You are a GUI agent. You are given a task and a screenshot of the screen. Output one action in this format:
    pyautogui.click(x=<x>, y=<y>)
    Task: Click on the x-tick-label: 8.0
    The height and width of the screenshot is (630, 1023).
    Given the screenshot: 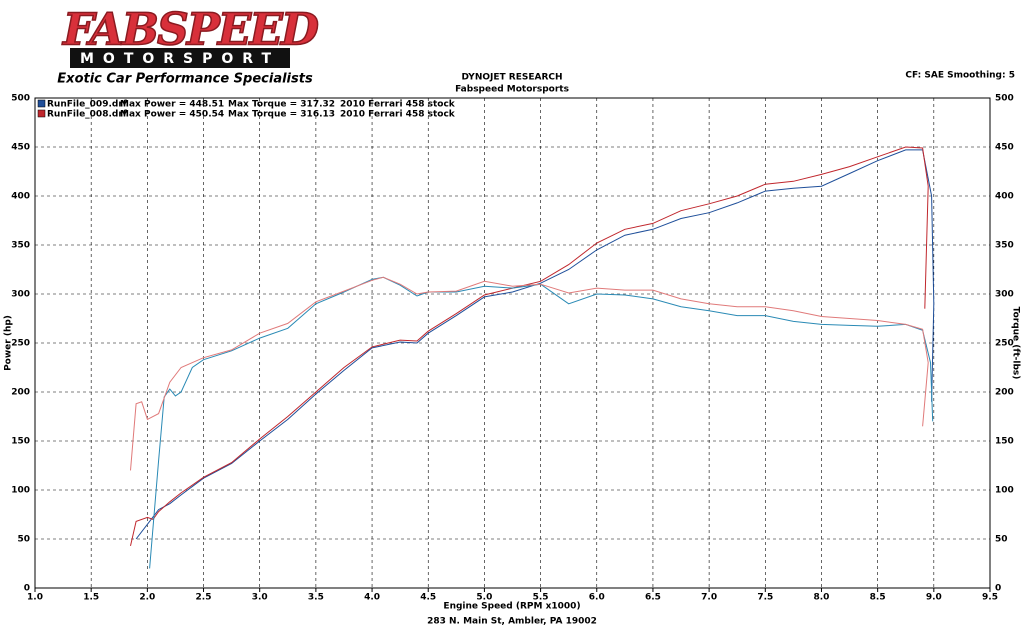 What is the action you would take?
    pyautogui.click(x=821, y=598)
    